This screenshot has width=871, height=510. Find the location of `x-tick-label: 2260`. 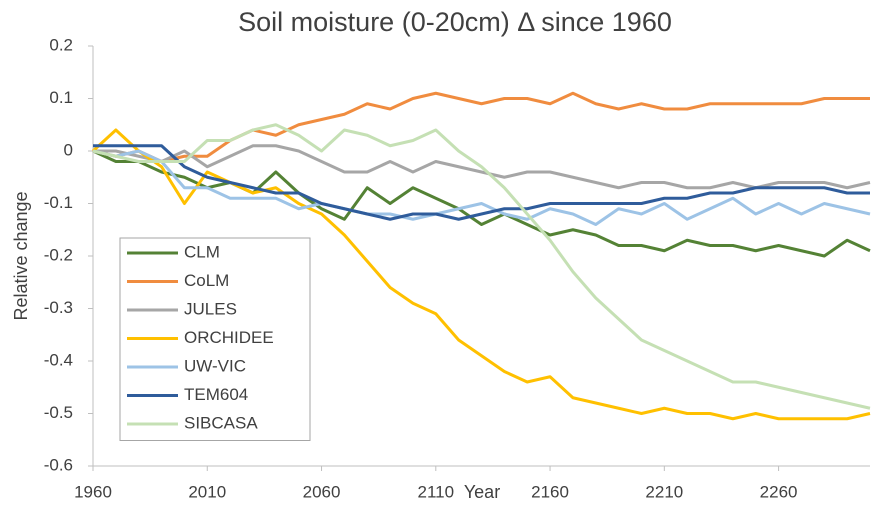

x-tick-label: 2260 is located at coordinates (779, 491).